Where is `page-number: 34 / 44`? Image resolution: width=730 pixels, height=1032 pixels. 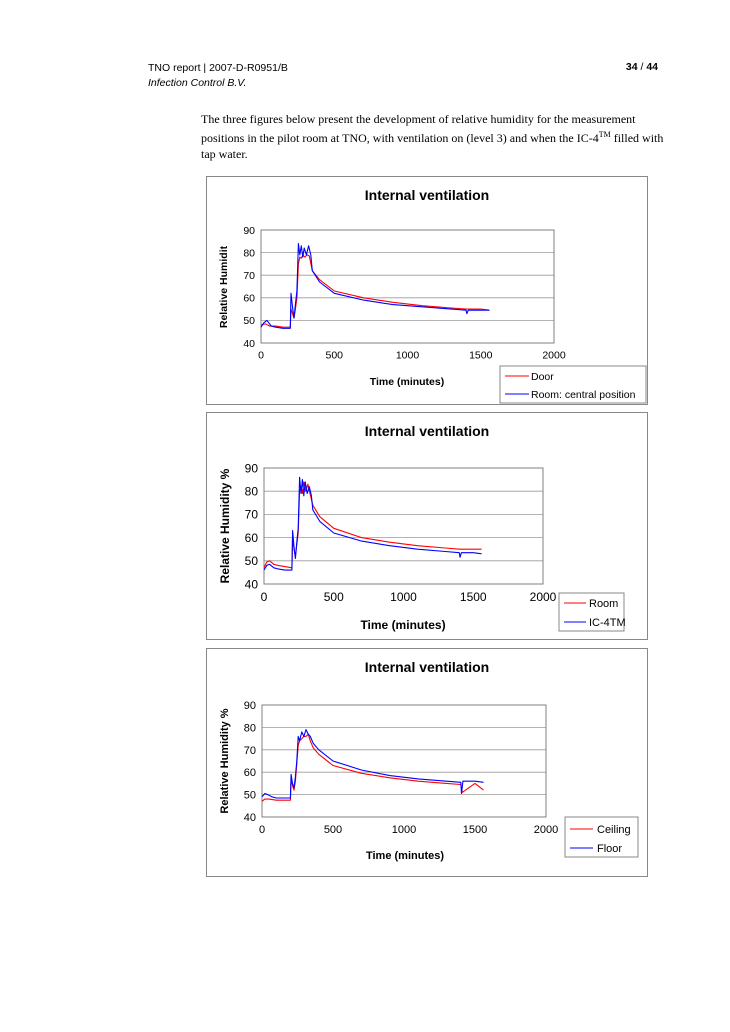
page-number: 34 / 44 is located at coordinates (629, 67).